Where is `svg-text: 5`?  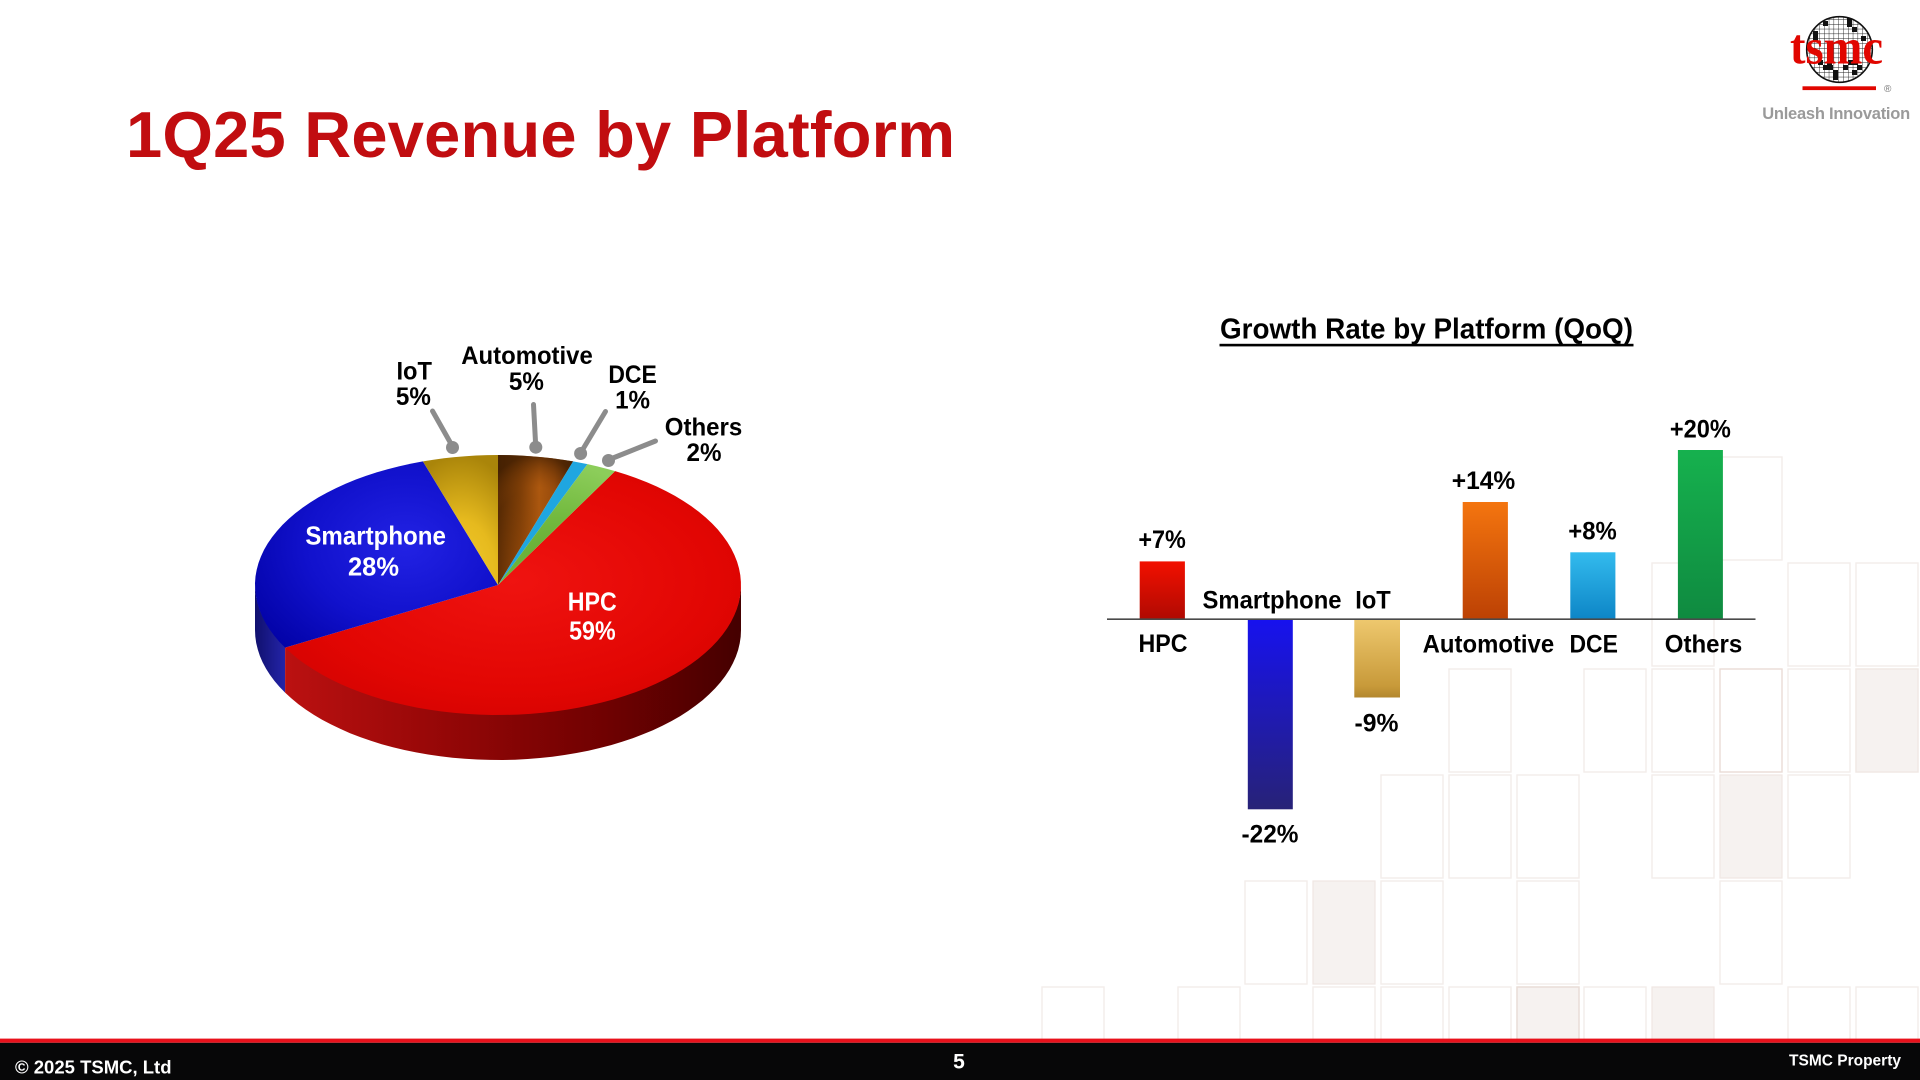 svg-text: 5 is located at coordinates (959, 1062).